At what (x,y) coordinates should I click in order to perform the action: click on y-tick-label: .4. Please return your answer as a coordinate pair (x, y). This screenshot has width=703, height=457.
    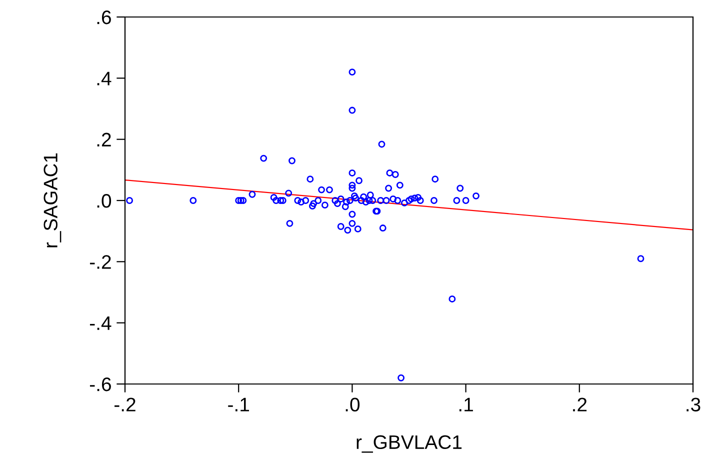
    Looking at the image, I should click on (104, 79).